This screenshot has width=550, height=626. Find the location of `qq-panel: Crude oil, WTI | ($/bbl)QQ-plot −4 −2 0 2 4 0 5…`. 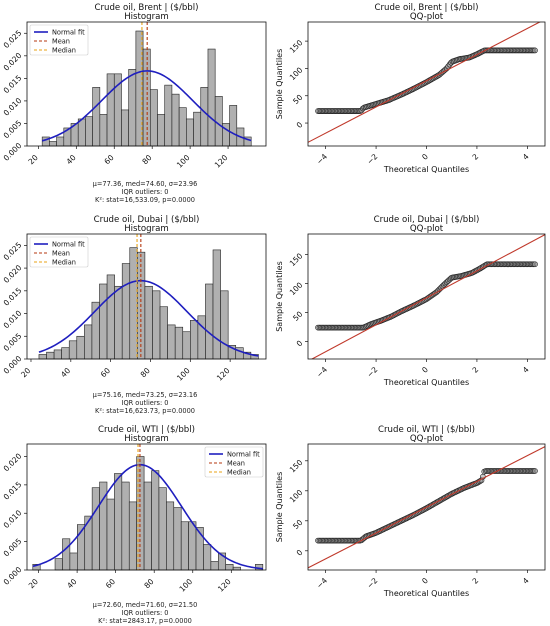

qq-panel: Crude oil, WTI | ($/bbl)QQ-plot −4 −2 0 2 4 0 5… is located at coordinates (410, 511).